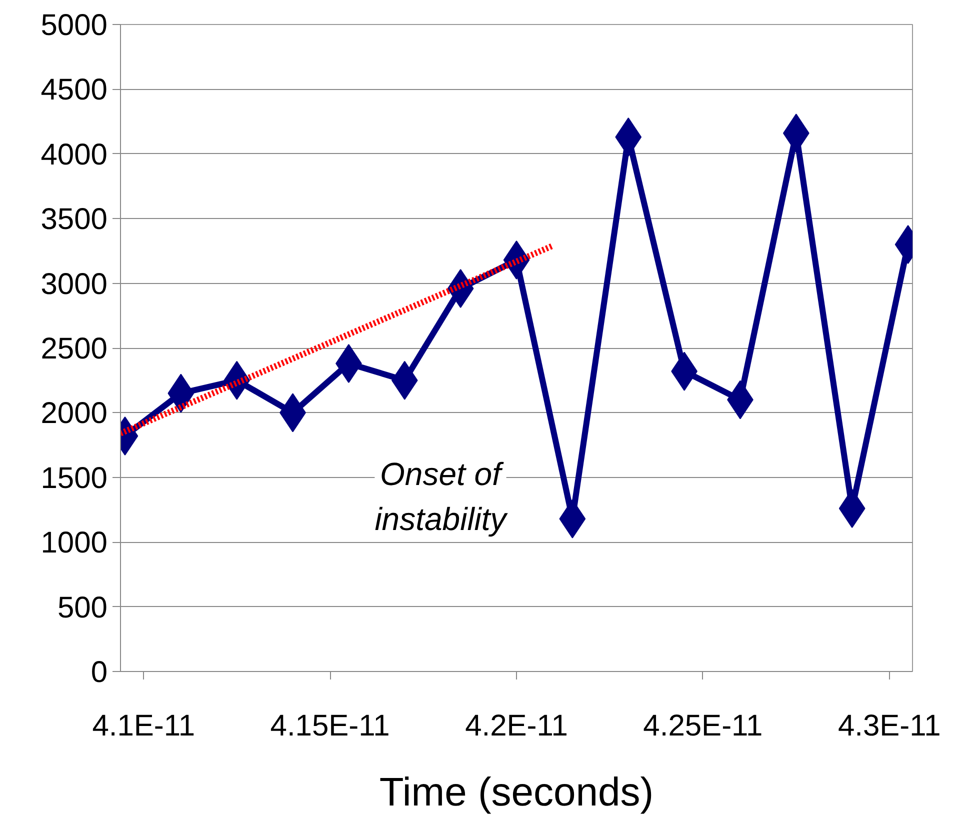 Image resolution: width=975 pixels, height=817 pixels. Describe the element at coordinates (889, 726) in the screenshot. I see `x-tick-label: 4.3E-11` at that location.